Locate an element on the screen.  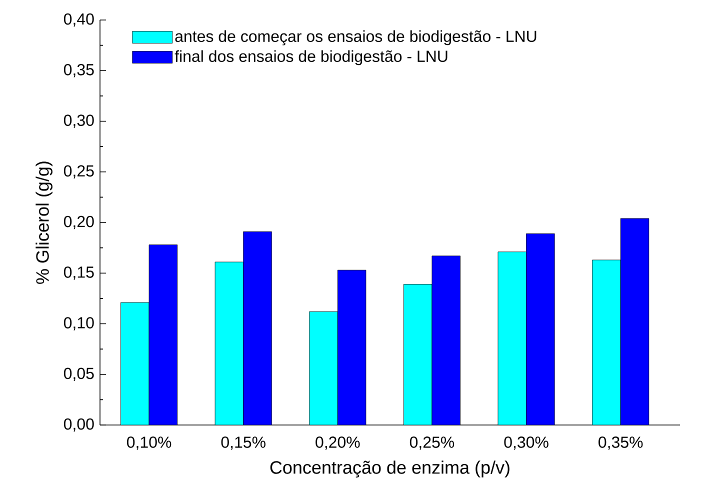
y-tick-label: 0,40 is located at coordinates (79, 20).